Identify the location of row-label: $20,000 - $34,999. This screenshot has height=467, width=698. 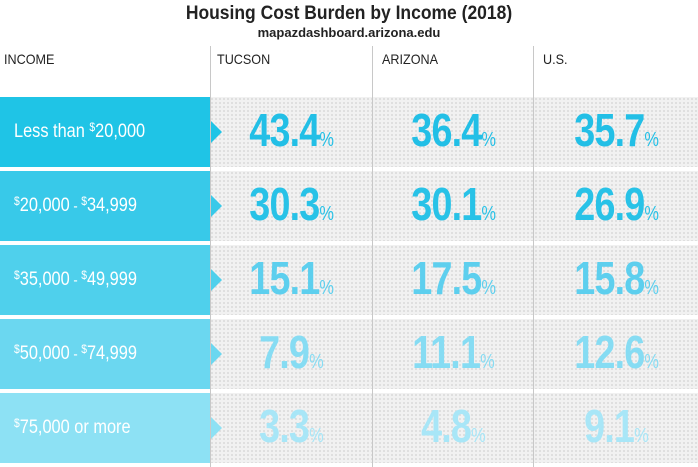
(75, 205).